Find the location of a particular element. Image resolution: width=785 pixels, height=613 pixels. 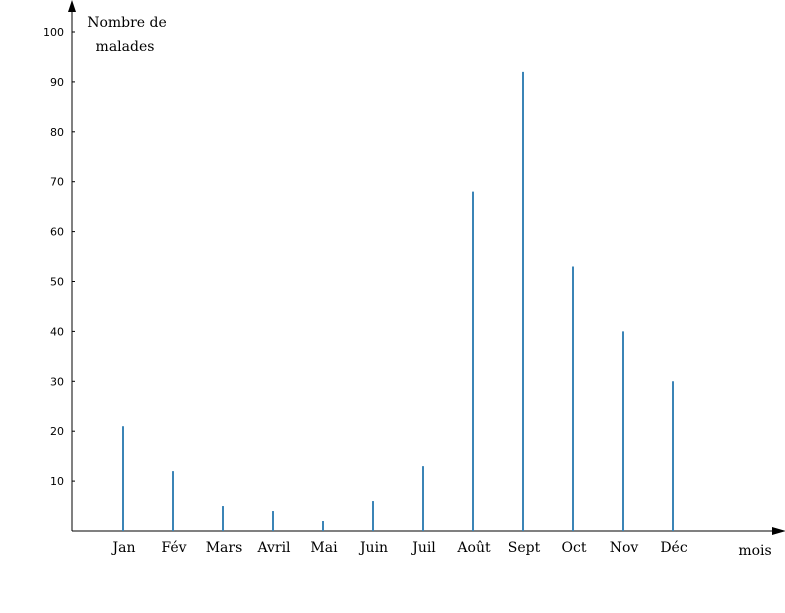

y-tick-label: 50 is located at coordinates (57, 282).